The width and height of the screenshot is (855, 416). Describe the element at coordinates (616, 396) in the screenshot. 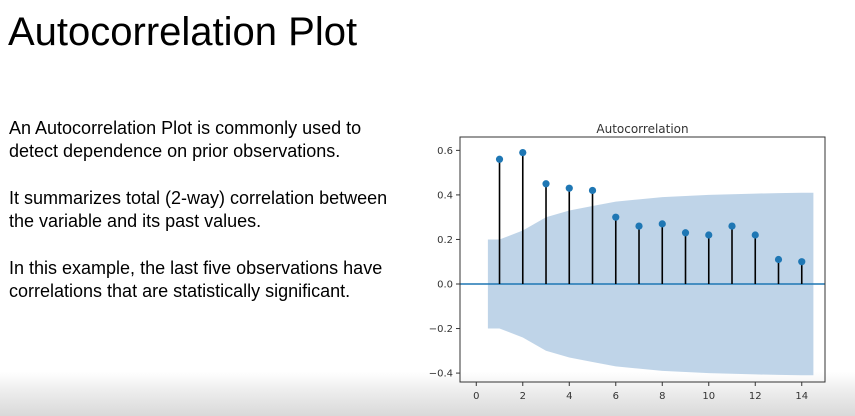

I see `x-tick-label: 6` at that location.